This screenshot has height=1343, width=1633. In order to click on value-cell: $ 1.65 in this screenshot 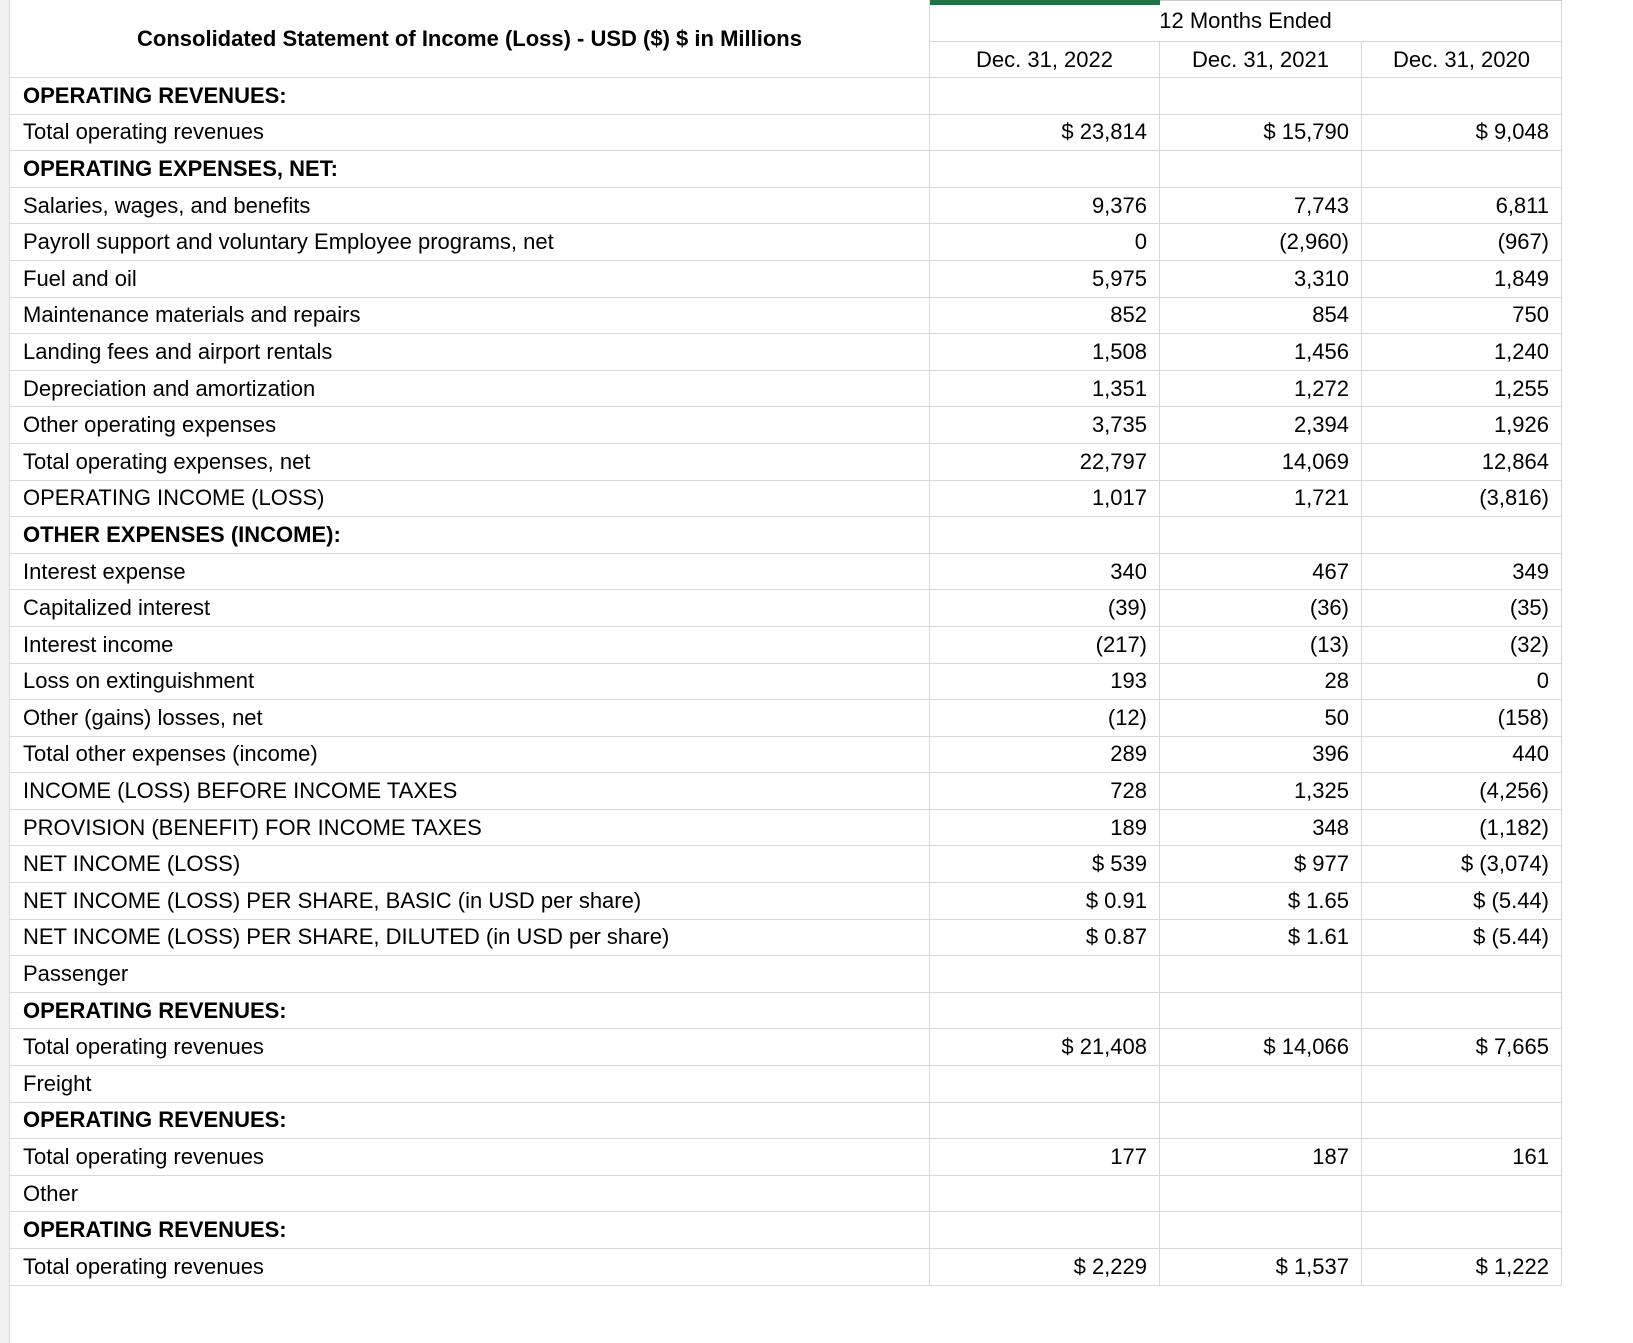, I will do `click(1261, 901)`.